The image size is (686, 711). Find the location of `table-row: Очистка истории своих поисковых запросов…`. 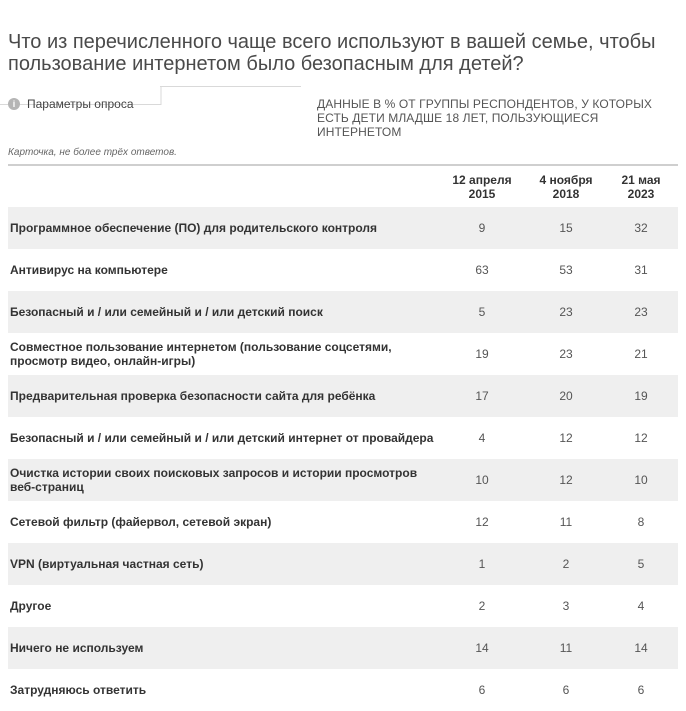

table-row: Очистка истории своих поисковых запросов… is located at coordinates (343, 480).